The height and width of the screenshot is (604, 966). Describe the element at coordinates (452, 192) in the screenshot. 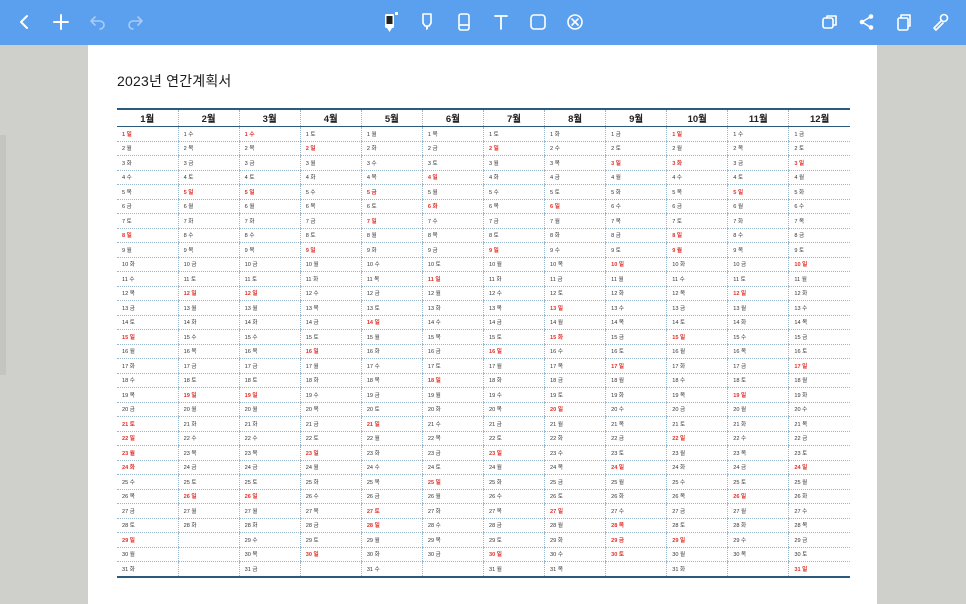

I see `day-cell: 5 월` at that location.